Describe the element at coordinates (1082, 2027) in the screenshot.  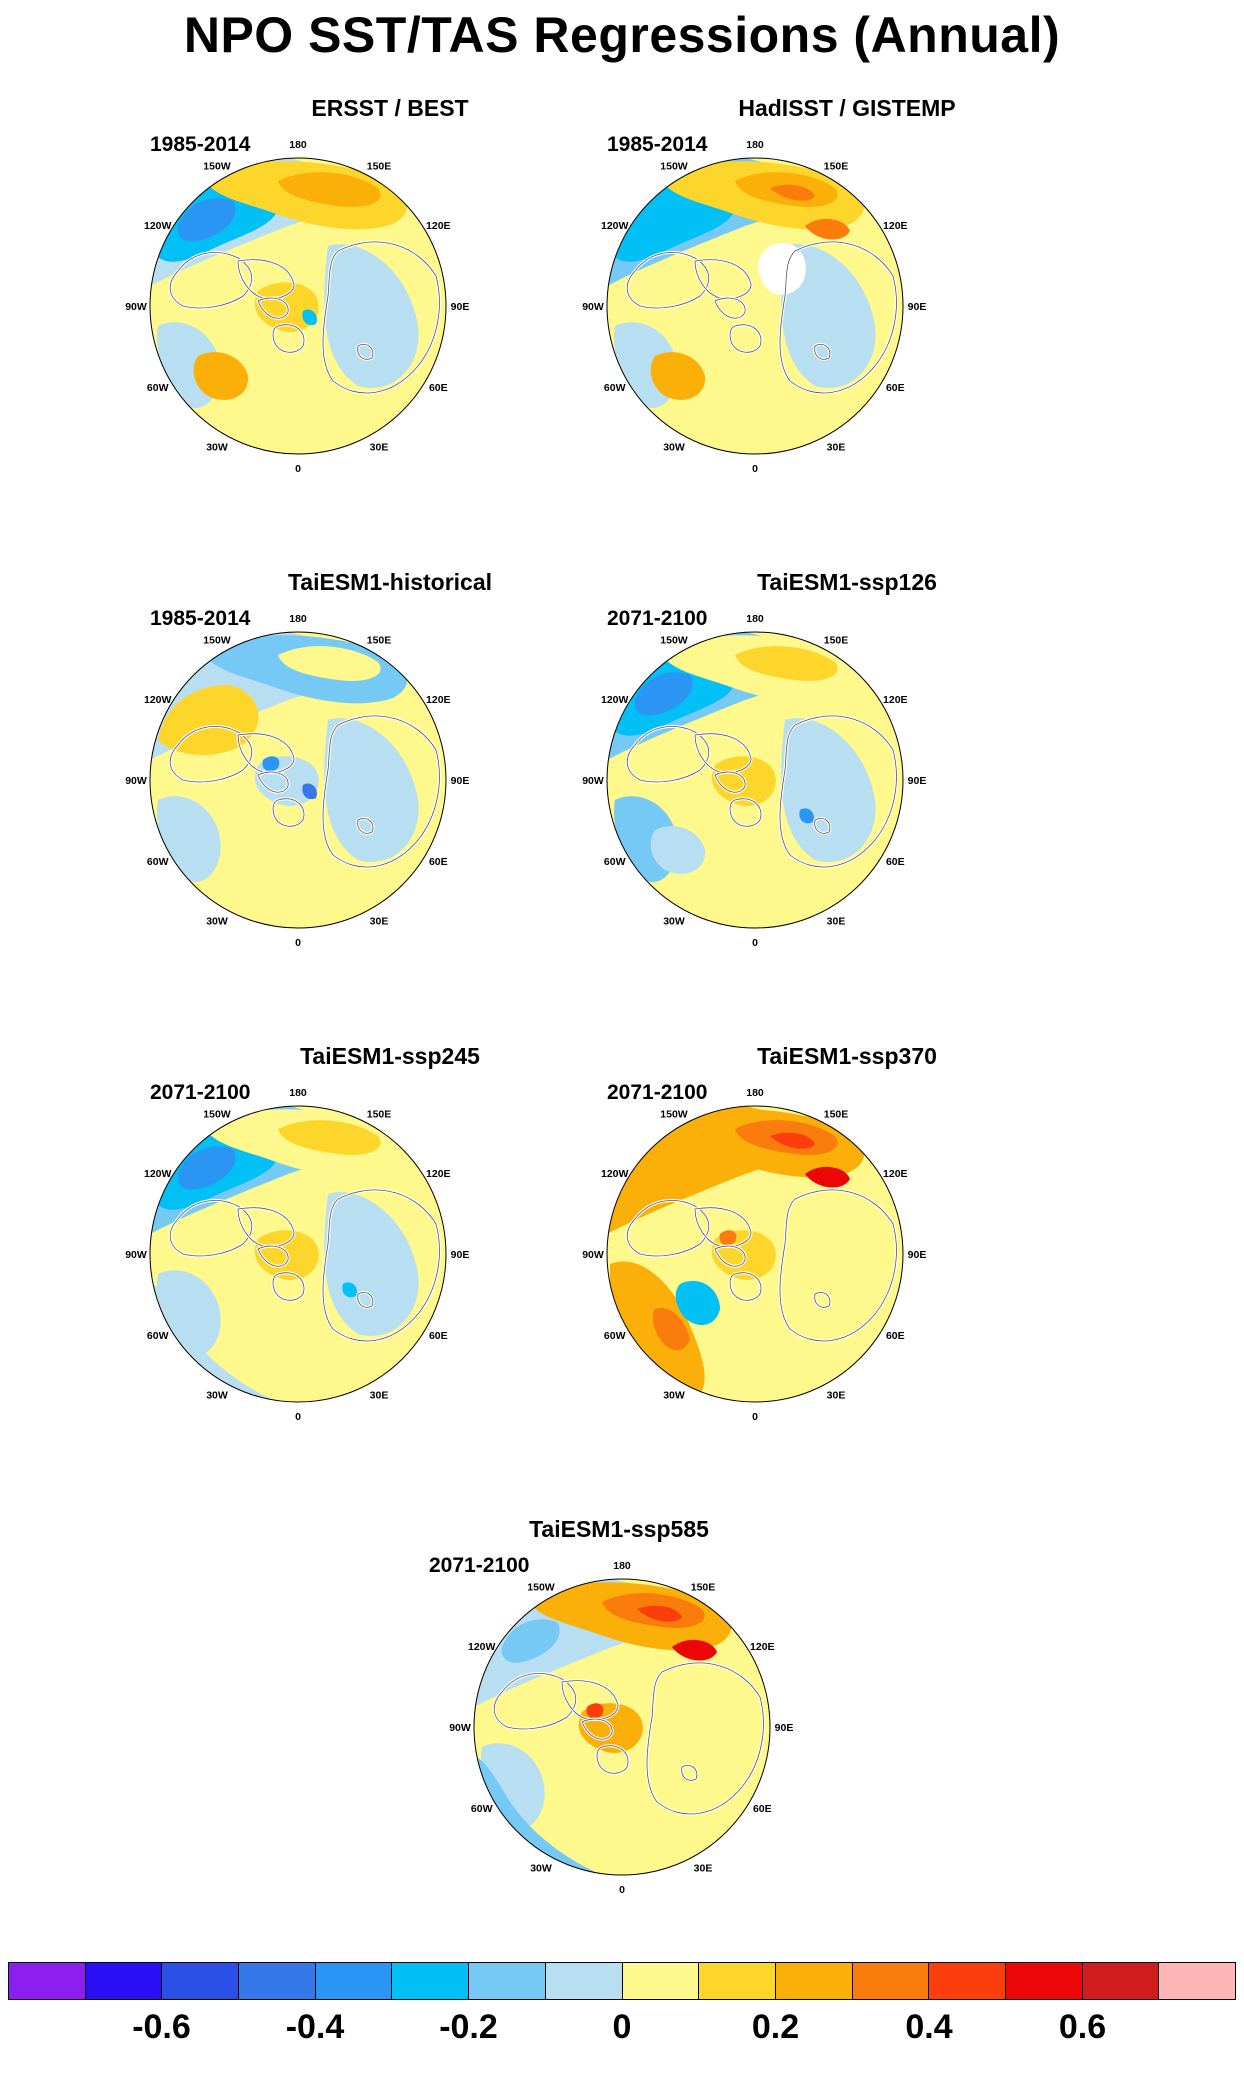
I see `colorbar-tick-label: 0.6` at that location.